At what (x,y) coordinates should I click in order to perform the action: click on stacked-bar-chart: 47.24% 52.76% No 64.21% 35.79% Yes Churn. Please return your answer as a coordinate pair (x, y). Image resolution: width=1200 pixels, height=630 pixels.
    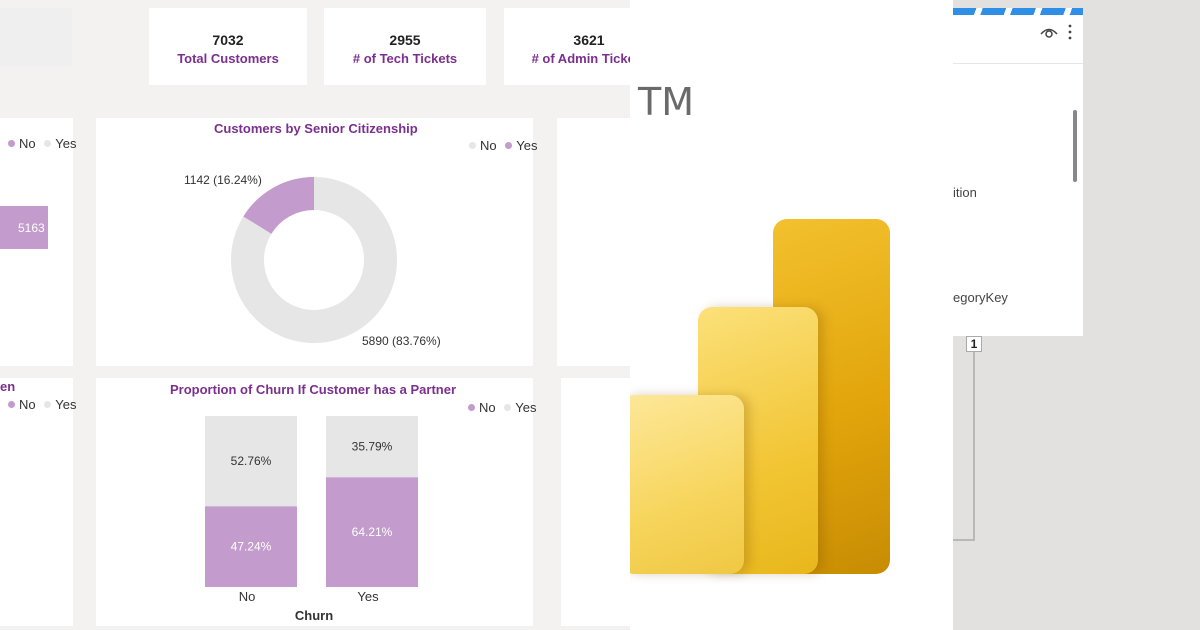
    Looking at the image, I should click on (314, 502).